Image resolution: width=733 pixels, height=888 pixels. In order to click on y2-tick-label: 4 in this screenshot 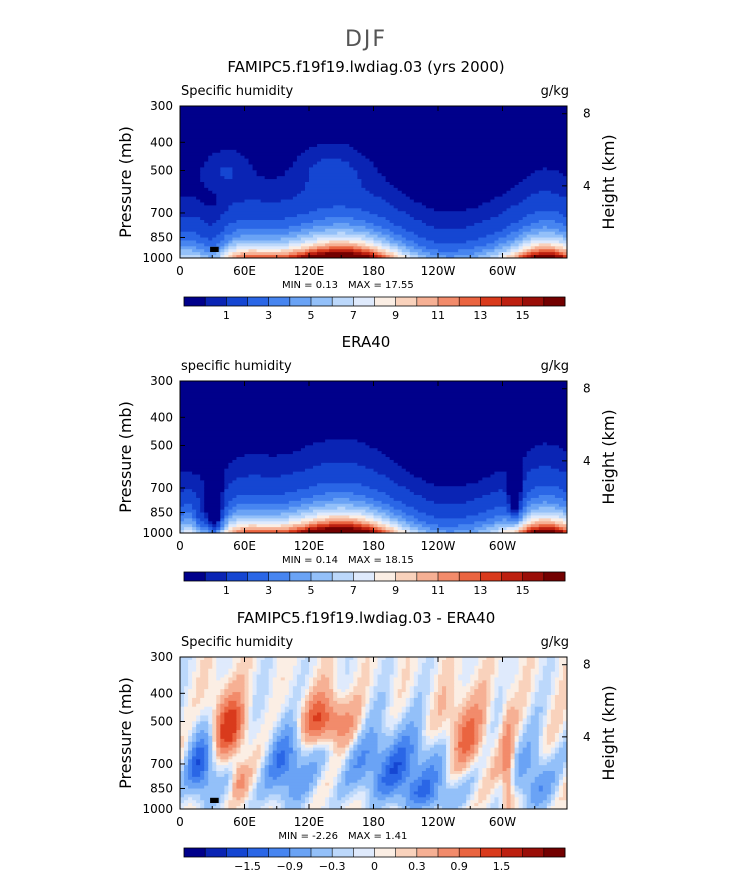, I will do `click(587, 737)`.